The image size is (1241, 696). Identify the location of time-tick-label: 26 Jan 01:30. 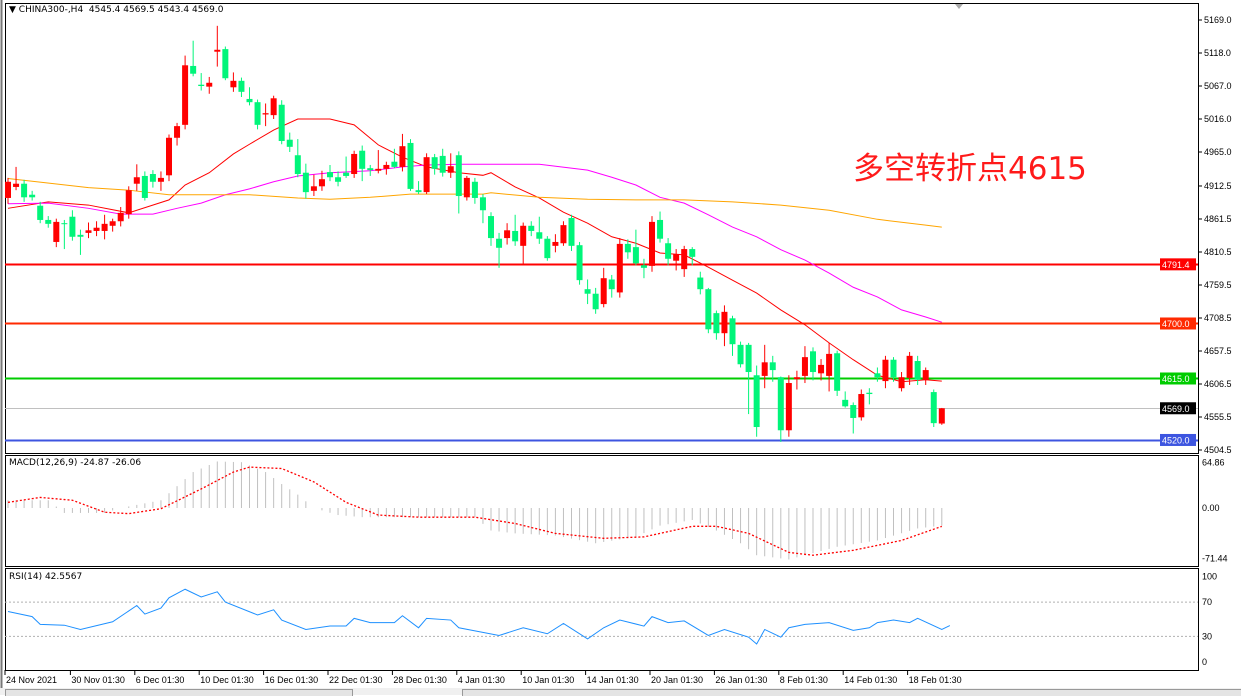
(741, 680).